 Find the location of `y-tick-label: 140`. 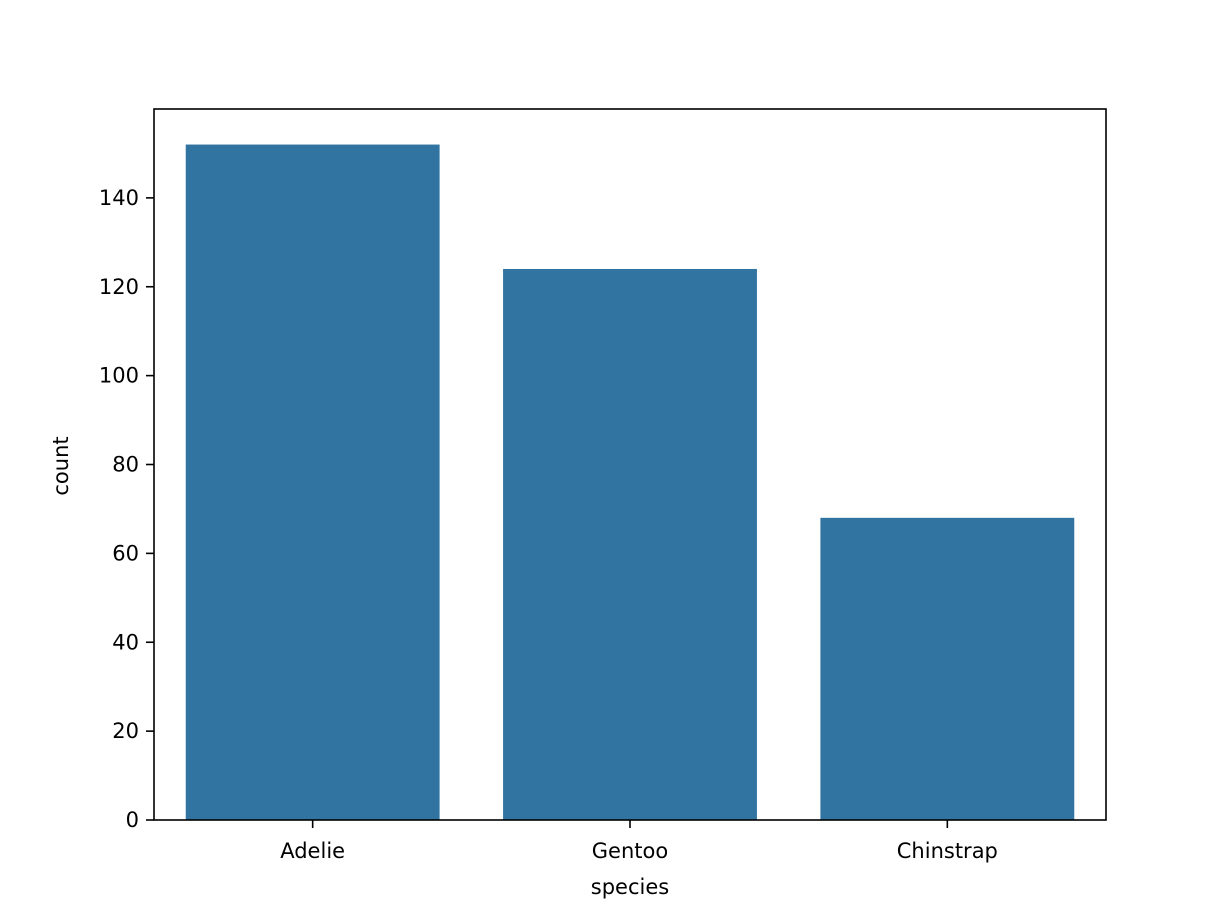

y-tick-label: 140 is located at coordinates (119, 198).